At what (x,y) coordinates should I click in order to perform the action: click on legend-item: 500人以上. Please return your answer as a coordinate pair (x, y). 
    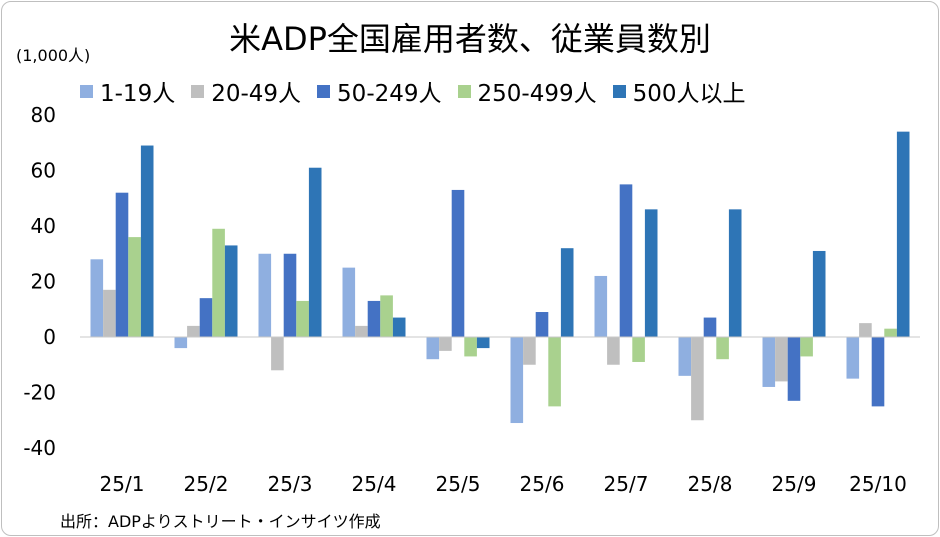
    Looking at the image, I should click on (679, 91).